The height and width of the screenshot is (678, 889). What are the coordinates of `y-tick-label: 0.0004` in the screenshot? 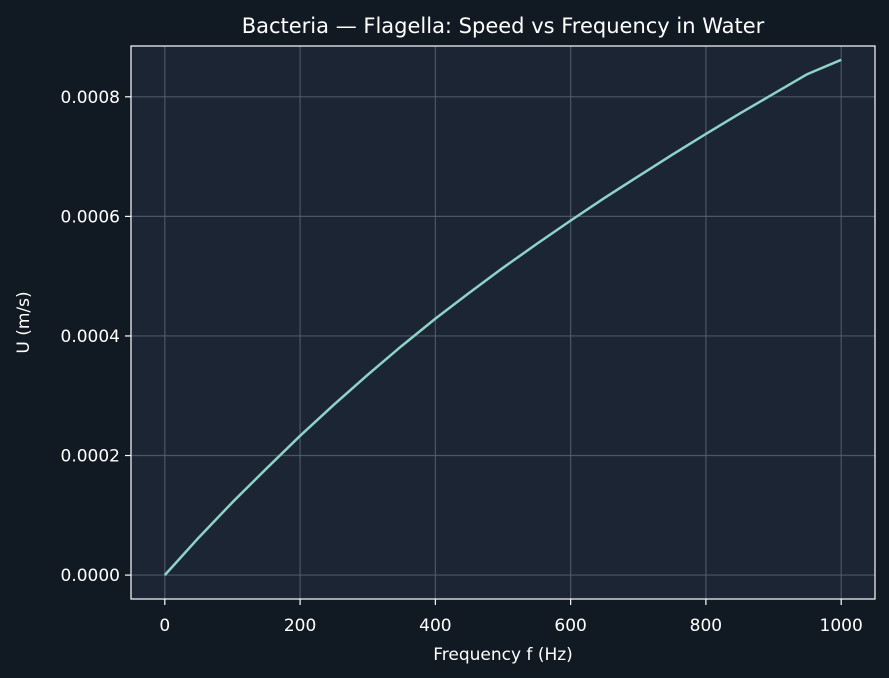 It's located at (90, 337).